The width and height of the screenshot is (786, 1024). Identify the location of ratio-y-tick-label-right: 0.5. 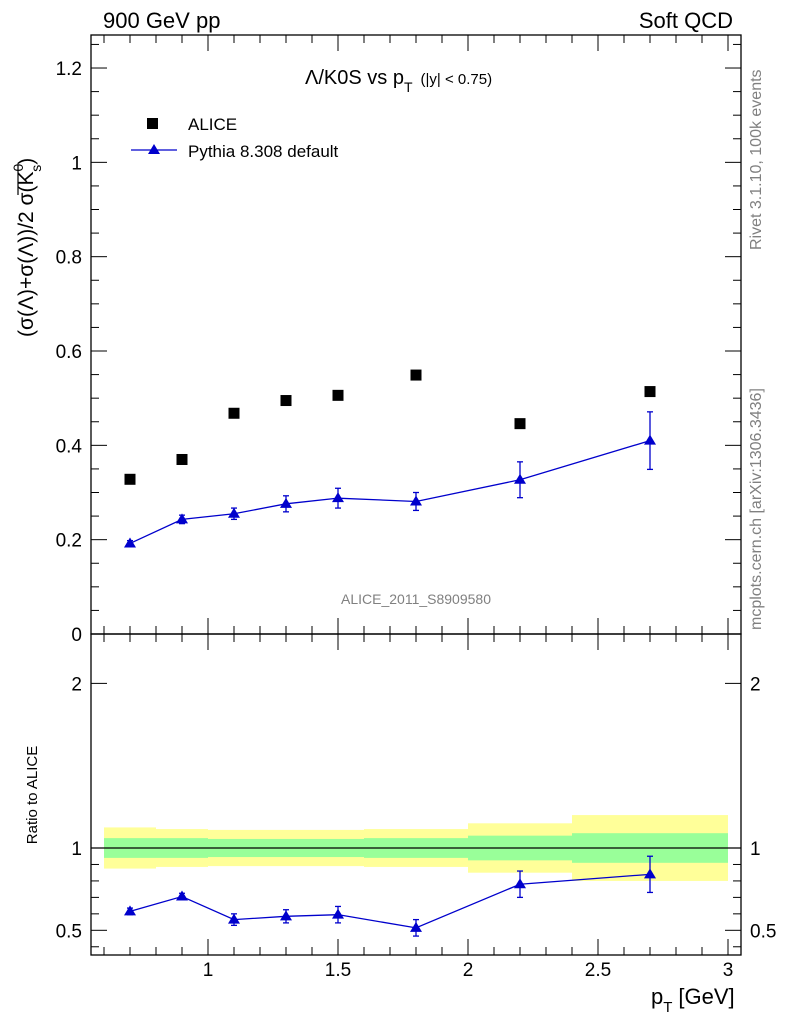
(763, 931).